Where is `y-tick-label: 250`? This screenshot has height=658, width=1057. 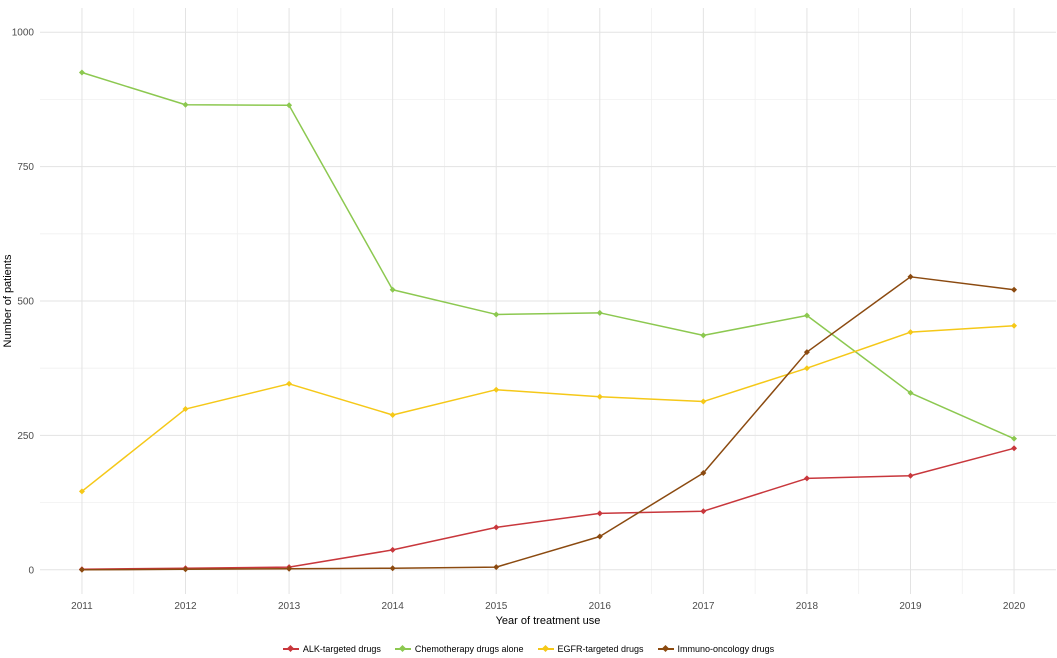 y-tick-label: 250 is located at coordinates (25, 436).